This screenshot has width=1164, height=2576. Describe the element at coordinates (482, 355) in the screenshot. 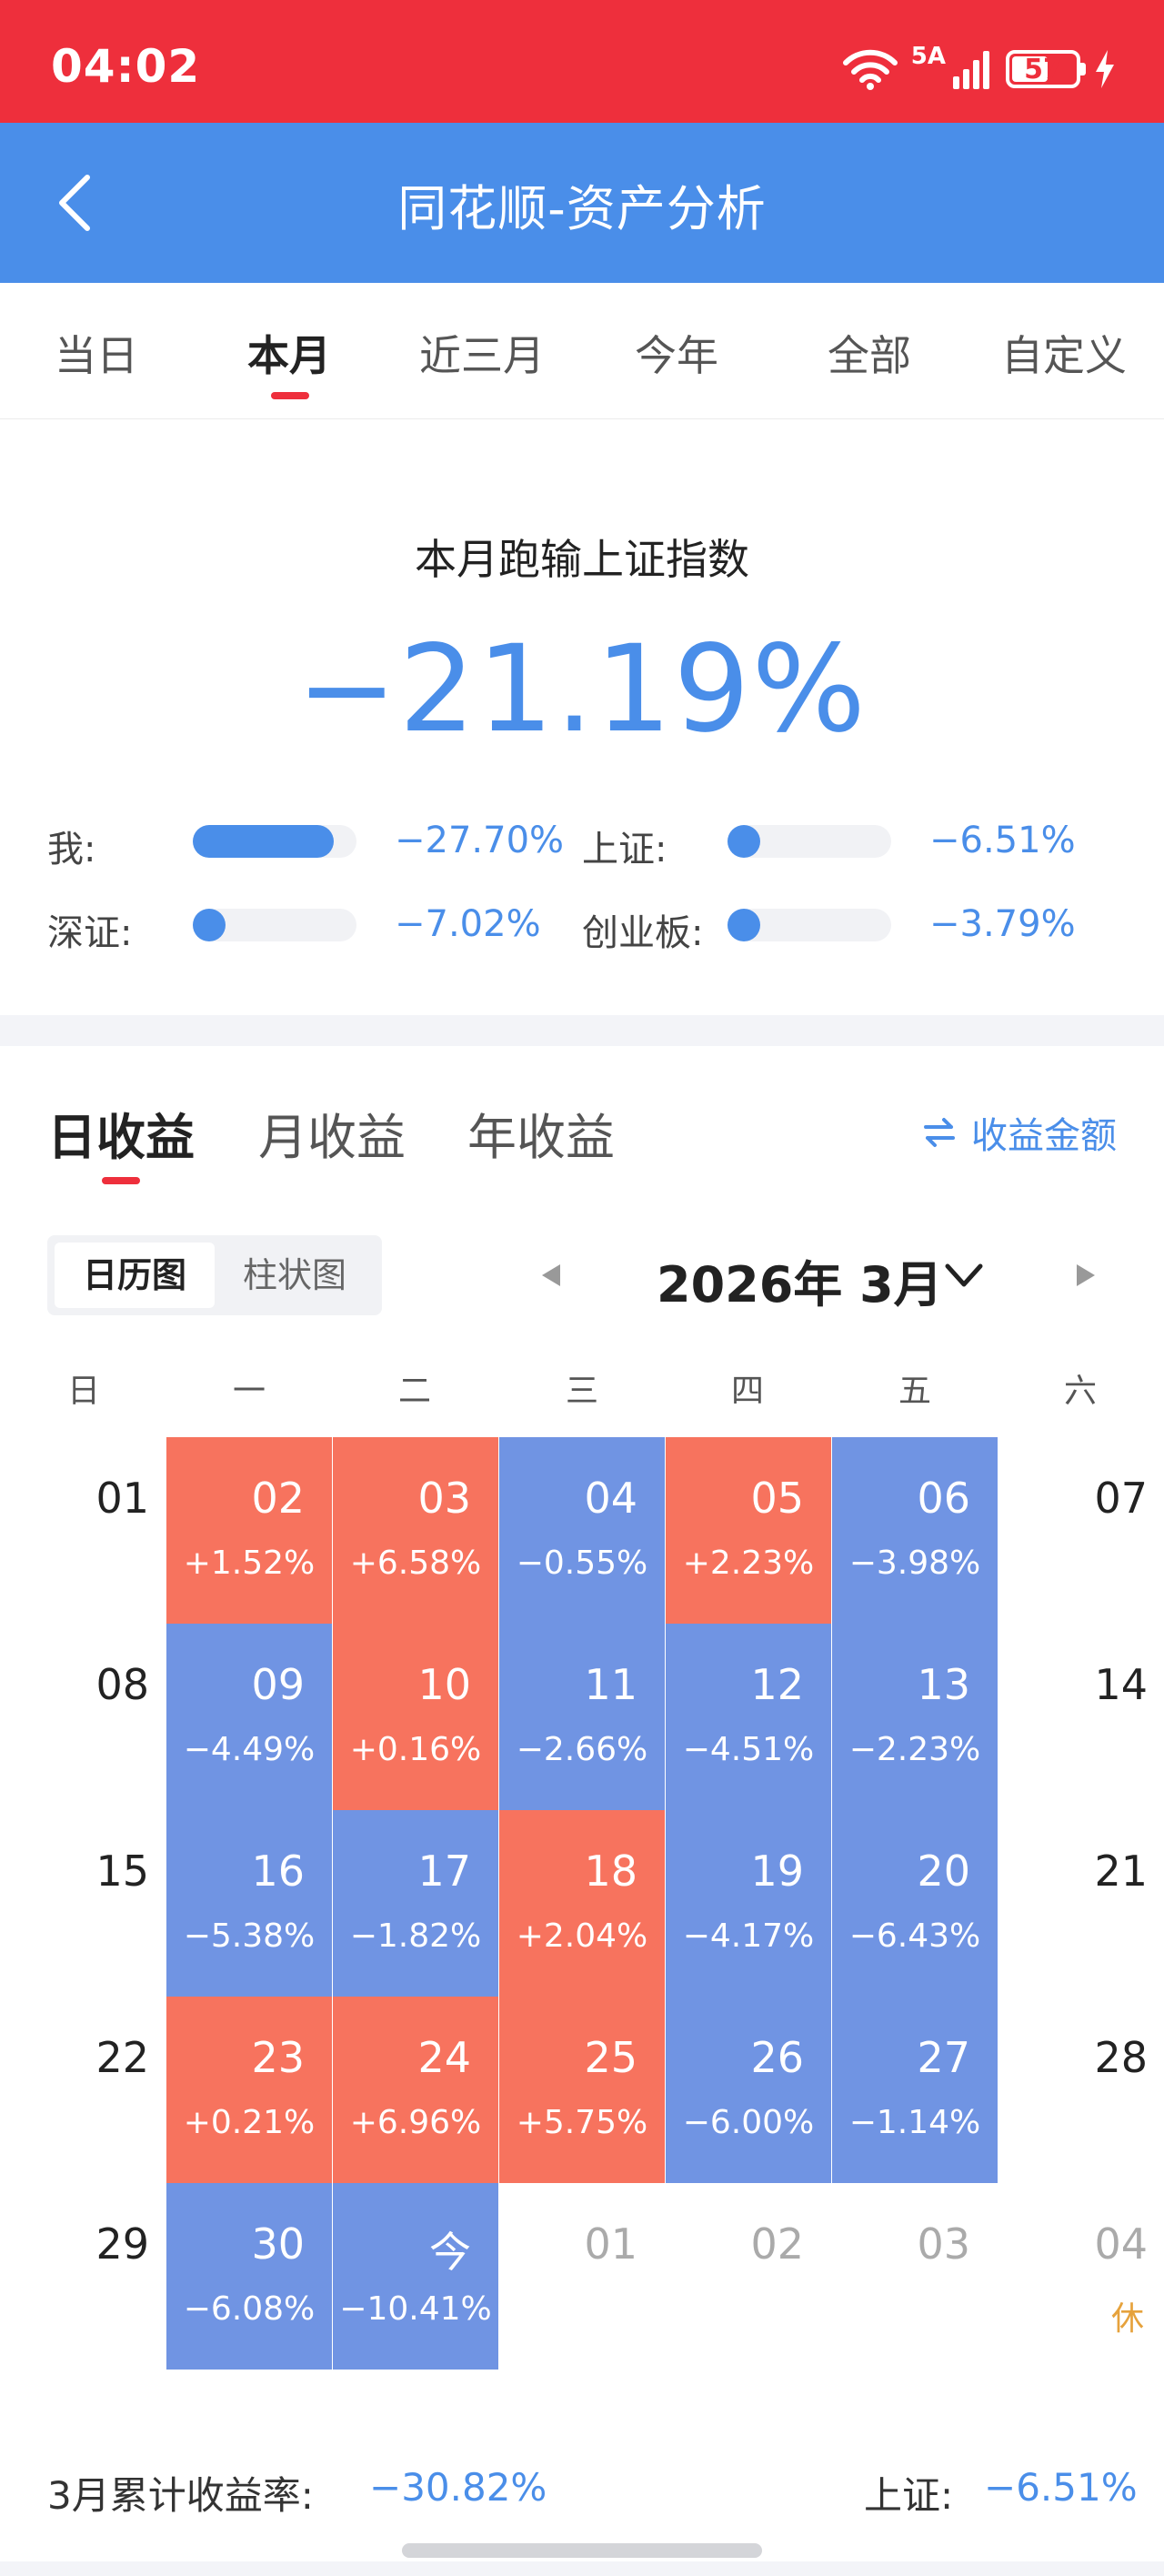

I see `tab-three-months: 近三月` at that location.